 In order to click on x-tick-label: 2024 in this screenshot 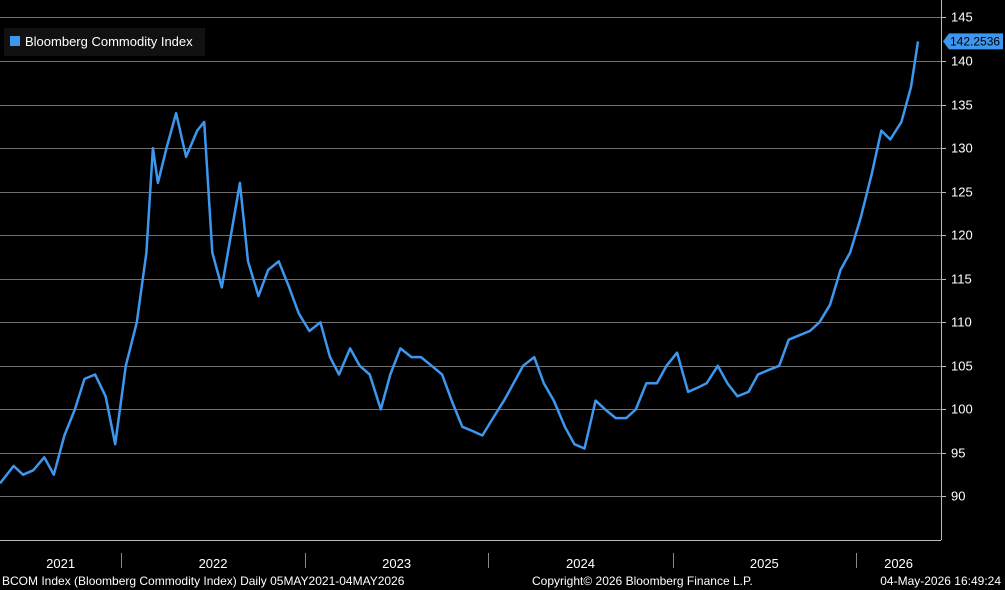, I will do `click(580, 563)`.